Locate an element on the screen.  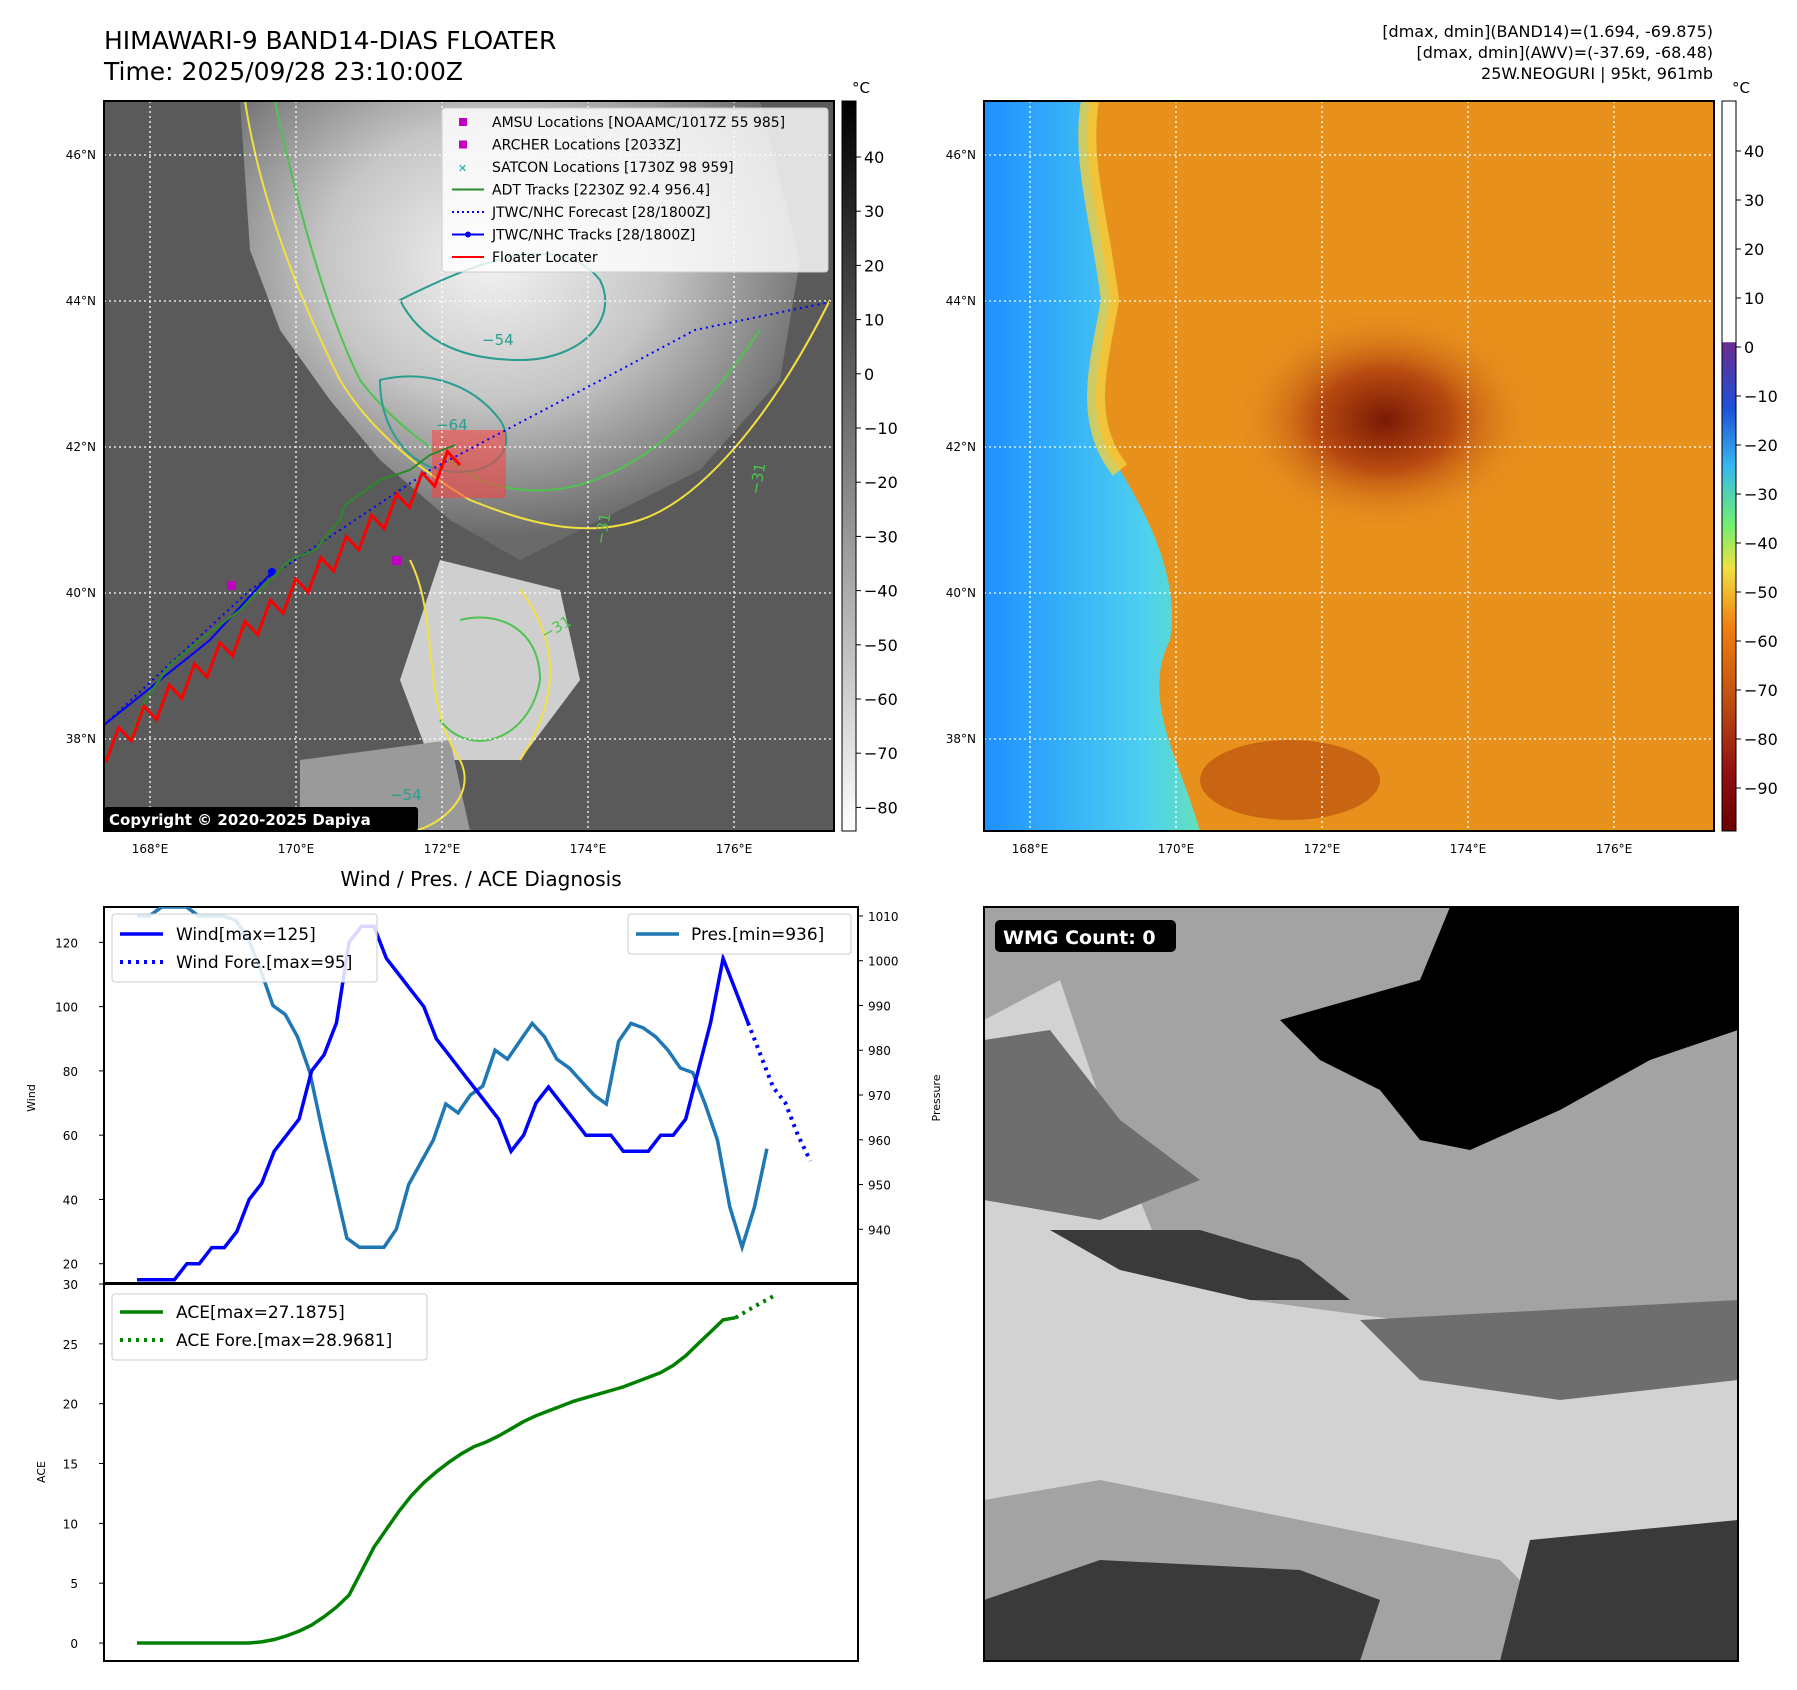
legend-label: ADT Tracks [2230Z 92.4 956.4] is located at coordinates (601, 191).